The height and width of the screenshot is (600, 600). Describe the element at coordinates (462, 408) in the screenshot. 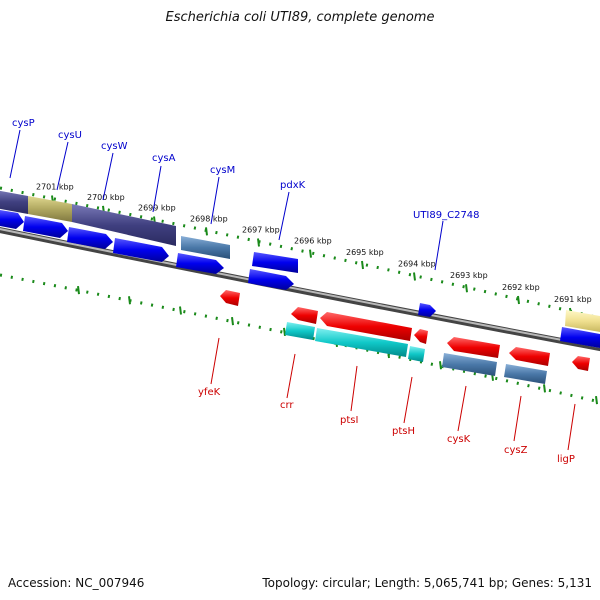

I see `leader-cysK` at that location.